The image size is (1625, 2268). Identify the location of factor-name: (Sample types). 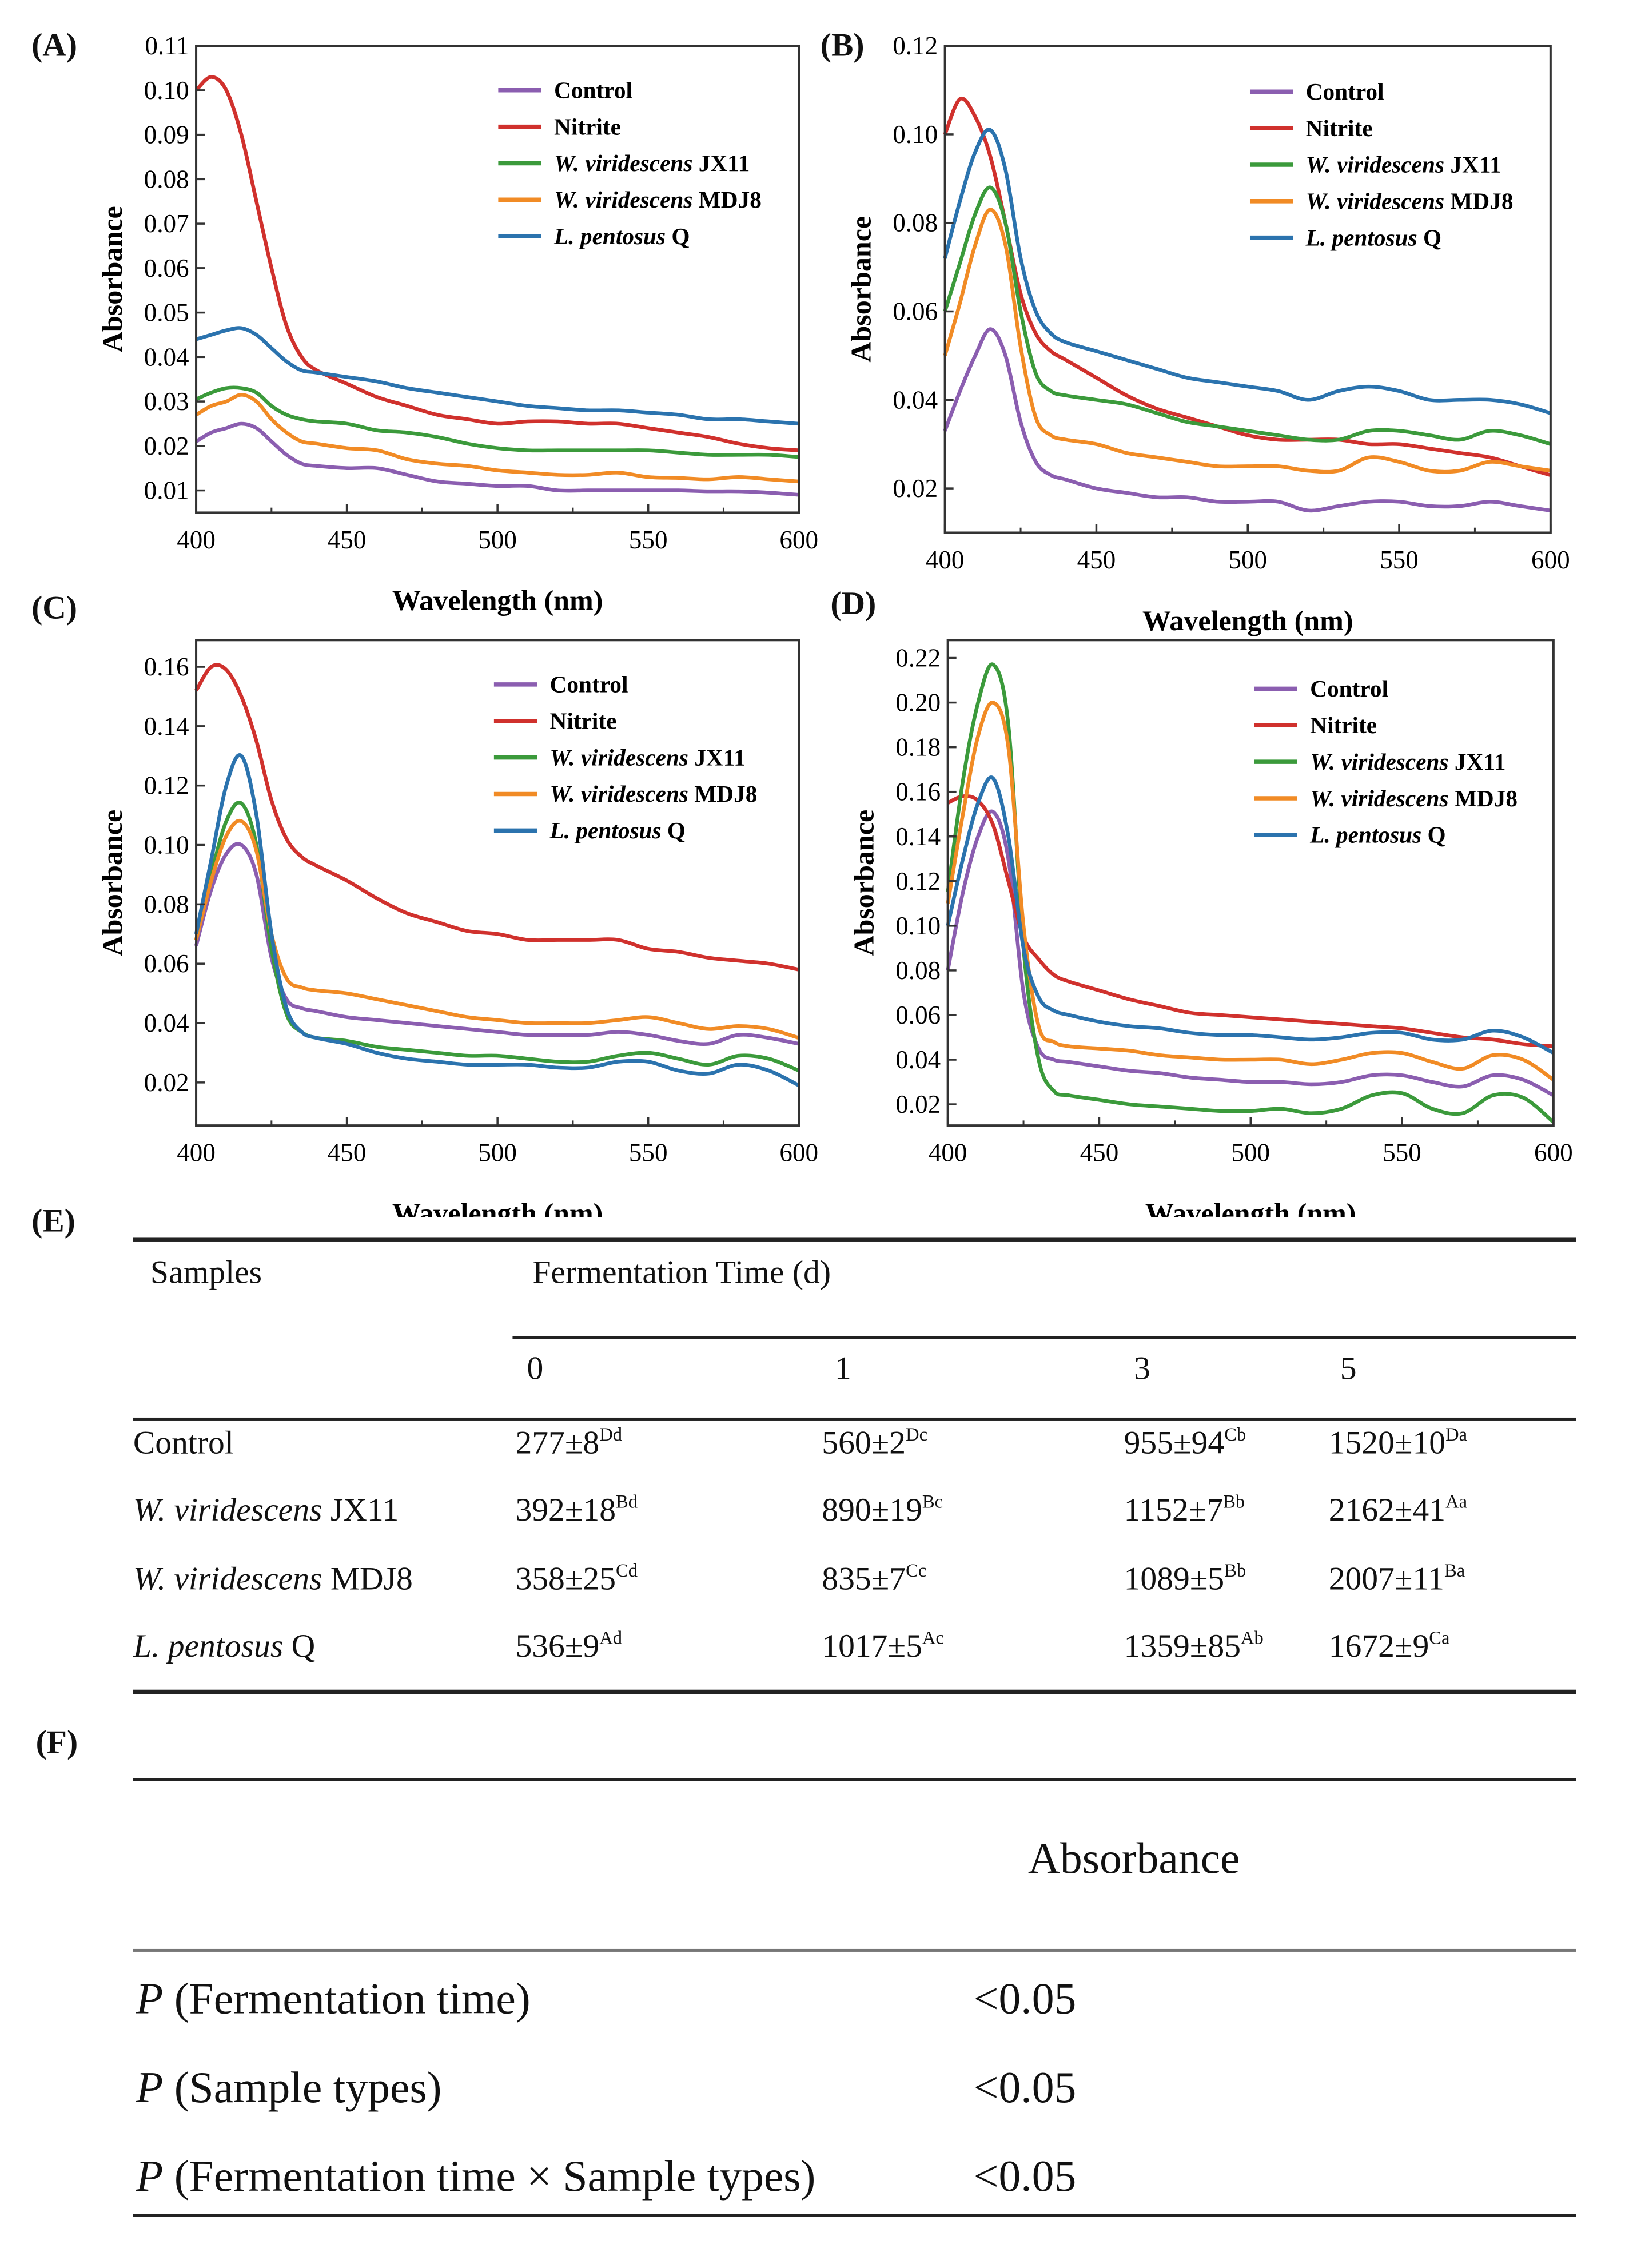
(302, 2087).